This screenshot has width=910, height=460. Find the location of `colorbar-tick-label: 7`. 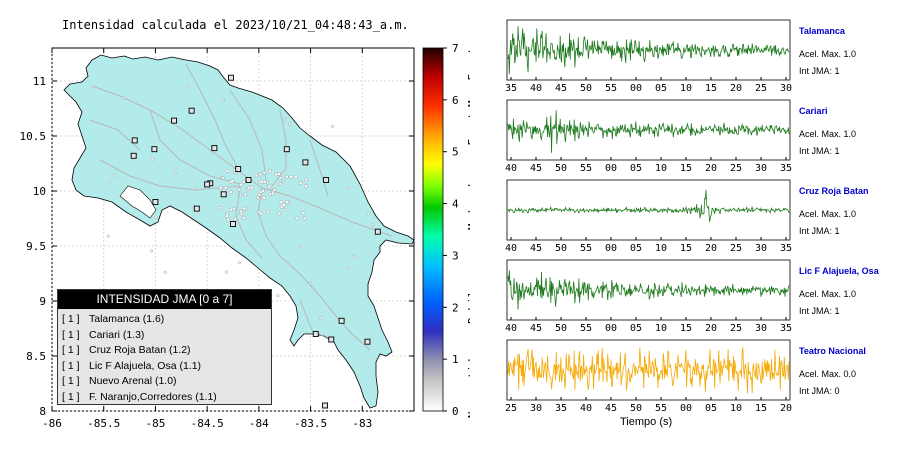

colorbar-tick-label: 7 is located at coordinates (455, 48).